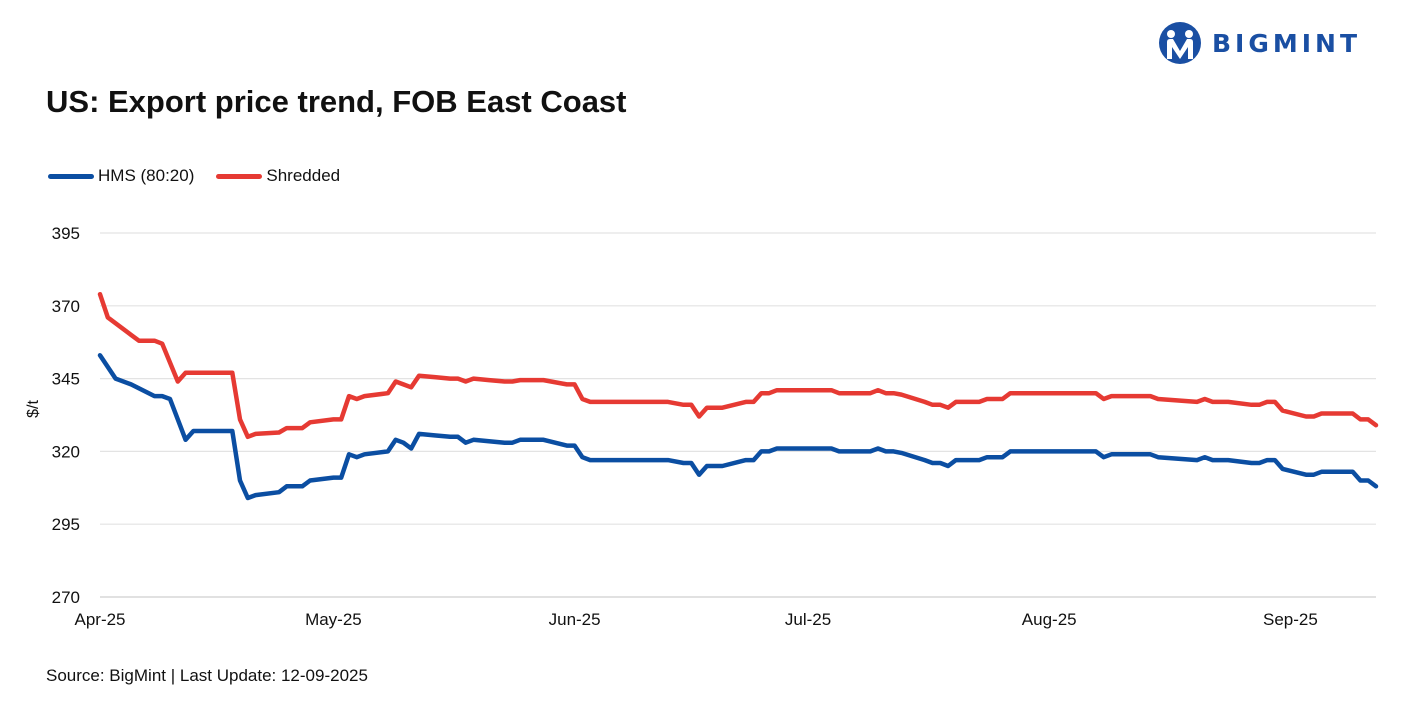 The width and height of the screenshot is (1416, 708). Describe the element at coordinates (336, 101) in the screenshot. I see `chart-title: US: Export price trend, FOB East Coast` at that location.